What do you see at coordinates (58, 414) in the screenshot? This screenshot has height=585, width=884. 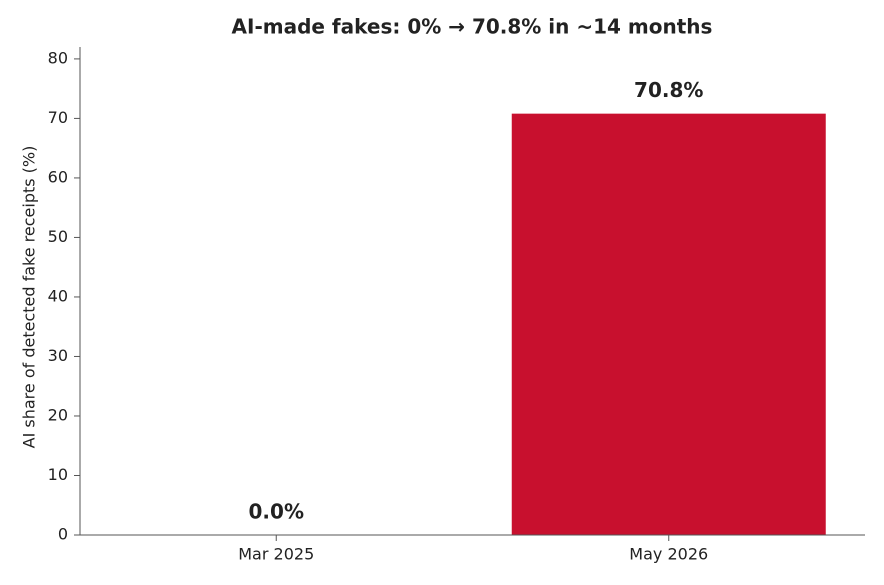 I see `y-tick-label: 20` at bounding box center [58, 414].